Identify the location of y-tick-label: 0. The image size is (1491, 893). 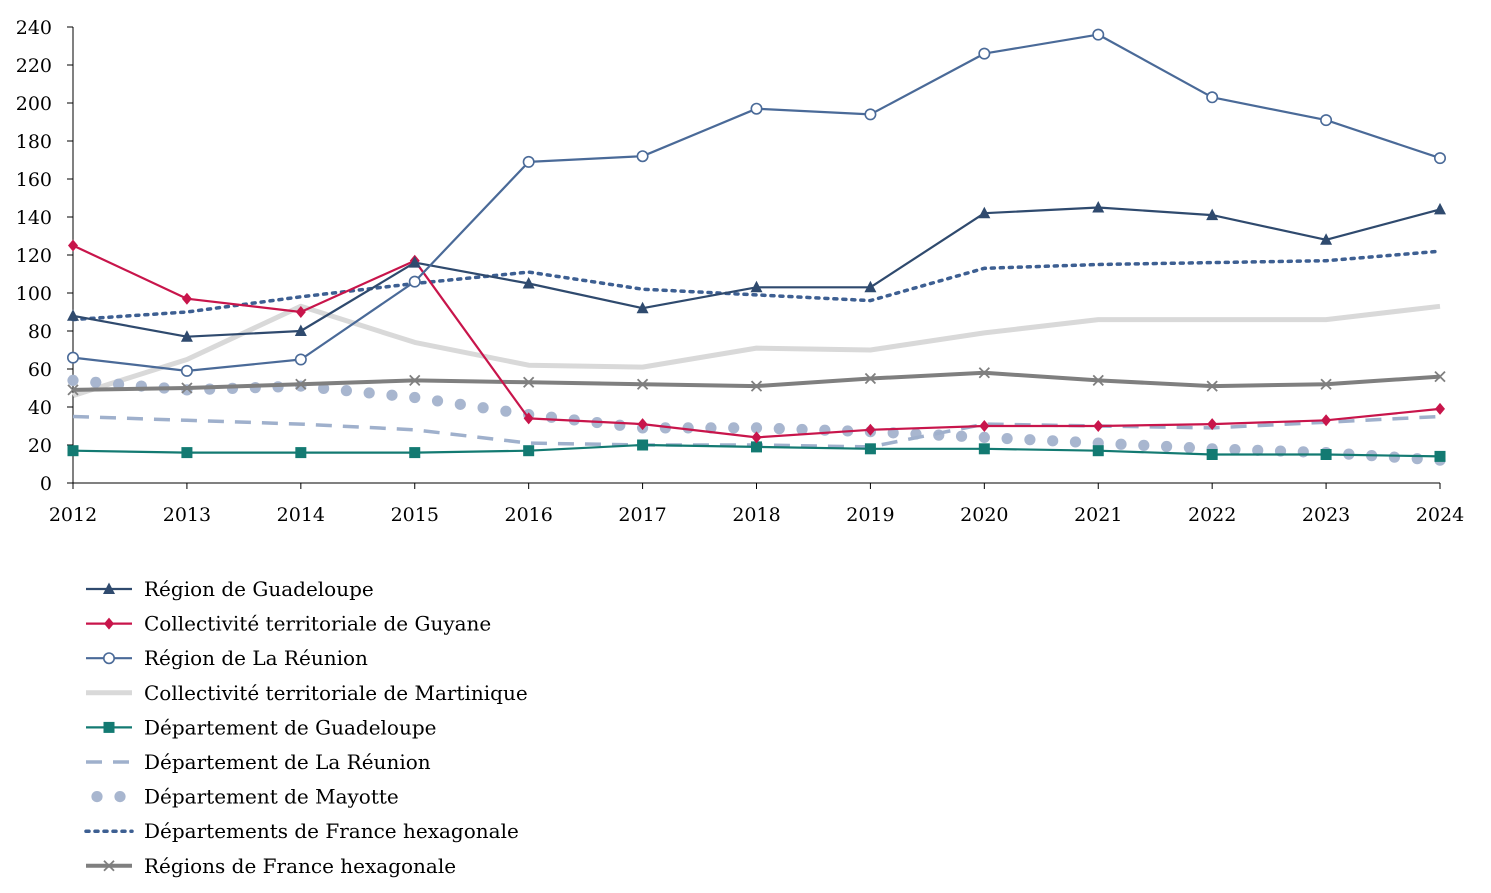
(46, 484).